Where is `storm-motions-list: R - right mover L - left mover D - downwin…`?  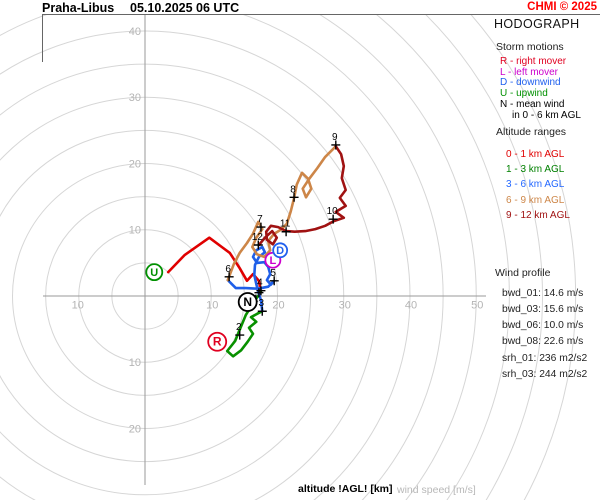
storm-motions-list: R - right mover L - left mover D - downwin… is located at coordinates (533, 83).